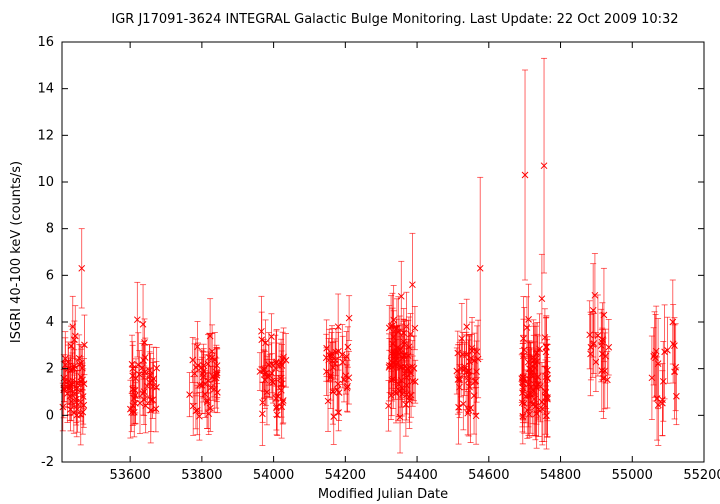 Image resolution: width=720 pixels, height=504 pixels. Describe the element at coordinates (632, 475) in the screenshot. I see `x-tick-label: 55000` at that location.